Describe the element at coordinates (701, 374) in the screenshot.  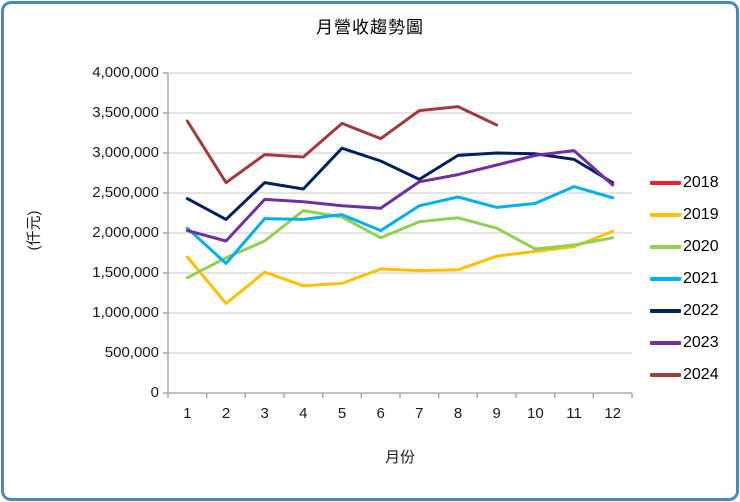
I see `legend-label: 2024` at that location.